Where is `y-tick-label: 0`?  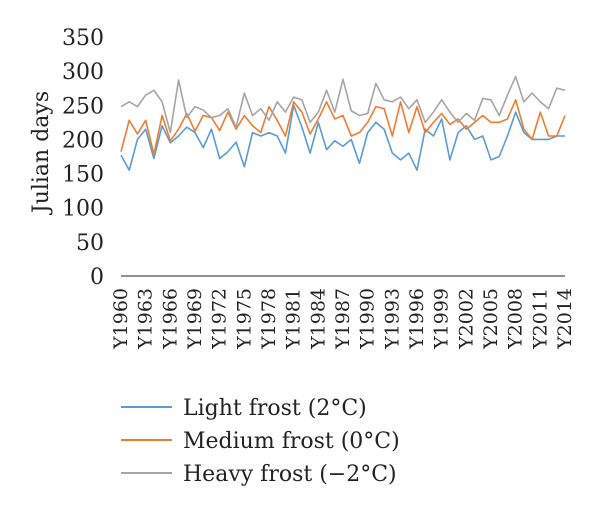
y-tick-label: 0 is located at coordinates (97, 277).